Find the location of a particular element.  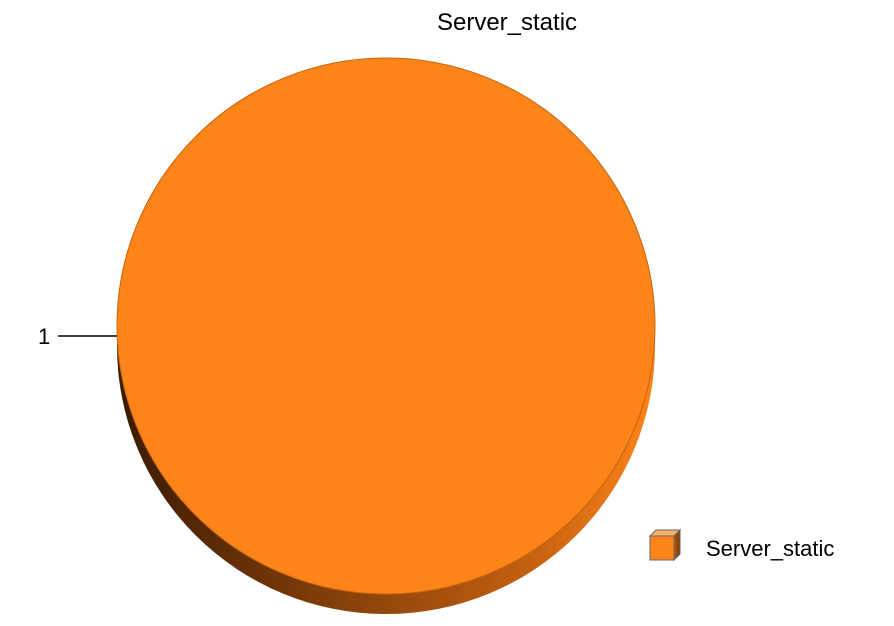

chart-title: Server_static is located at coordinates (507, 22).